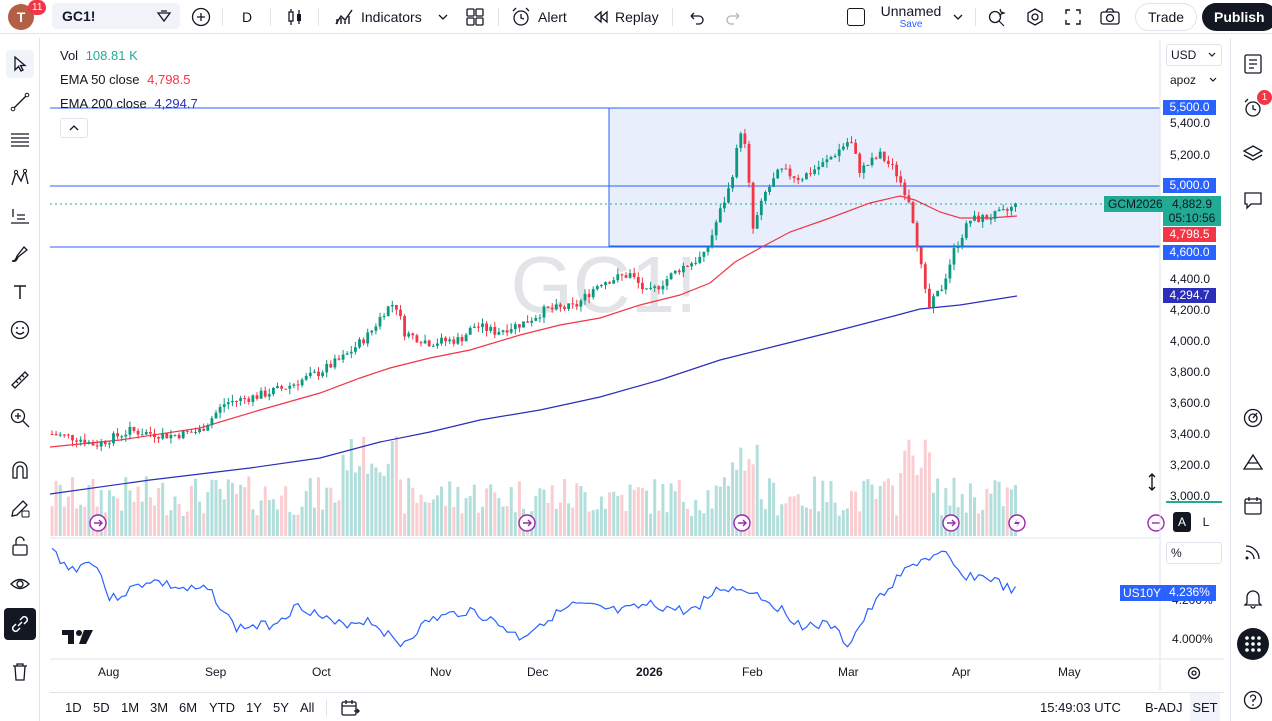  I want to click on apps-button, so click(1253, 644).